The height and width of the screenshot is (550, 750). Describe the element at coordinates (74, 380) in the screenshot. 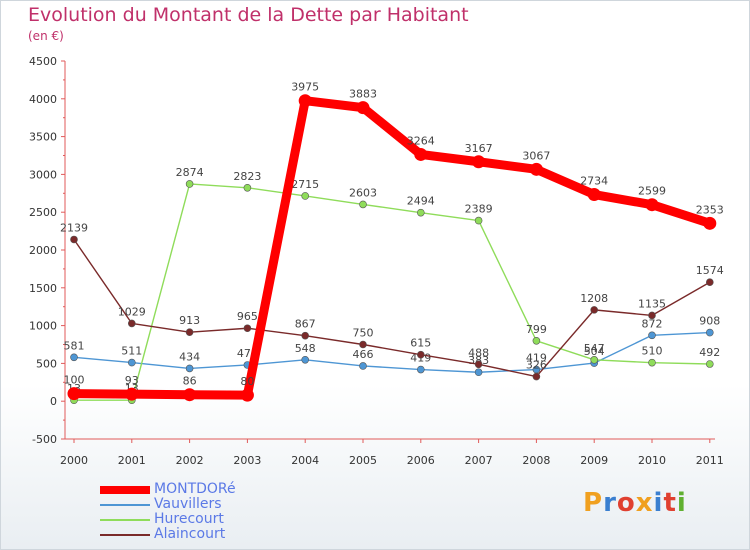

I see `data-label: 100` at that location.